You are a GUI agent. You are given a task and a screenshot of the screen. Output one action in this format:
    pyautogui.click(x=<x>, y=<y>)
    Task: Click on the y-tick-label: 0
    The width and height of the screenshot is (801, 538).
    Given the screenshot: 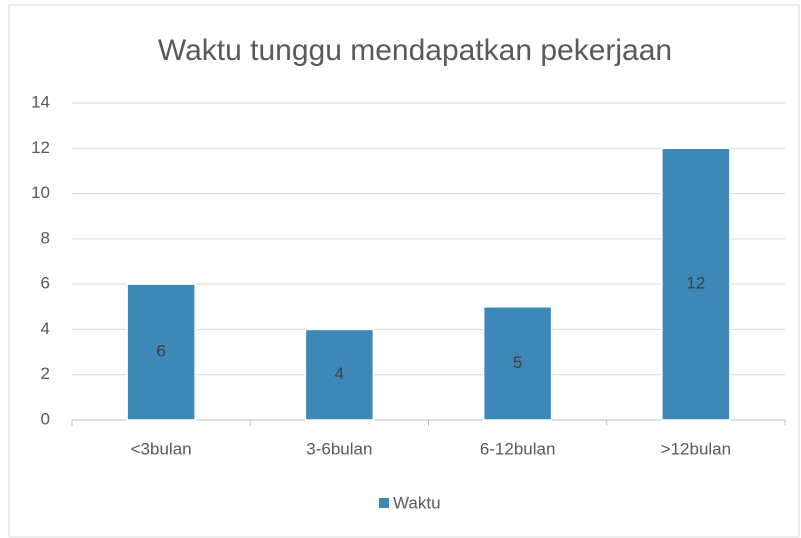 What is the action you would take?
    pyautogui.click(x=45, y=418)
    